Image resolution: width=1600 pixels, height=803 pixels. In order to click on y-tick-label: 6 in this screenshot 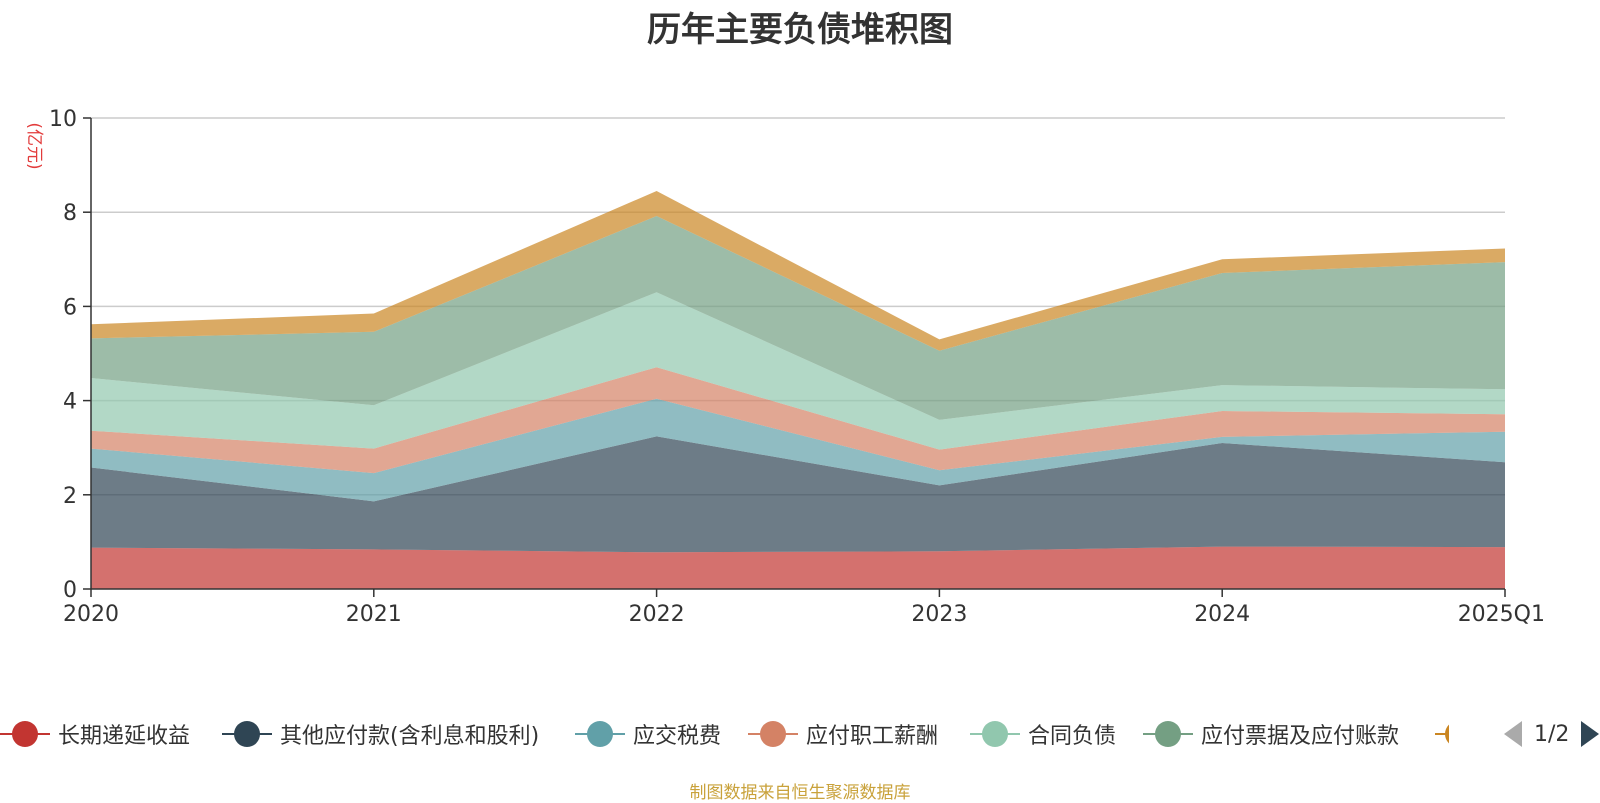, I will do `click(70, 307)`.